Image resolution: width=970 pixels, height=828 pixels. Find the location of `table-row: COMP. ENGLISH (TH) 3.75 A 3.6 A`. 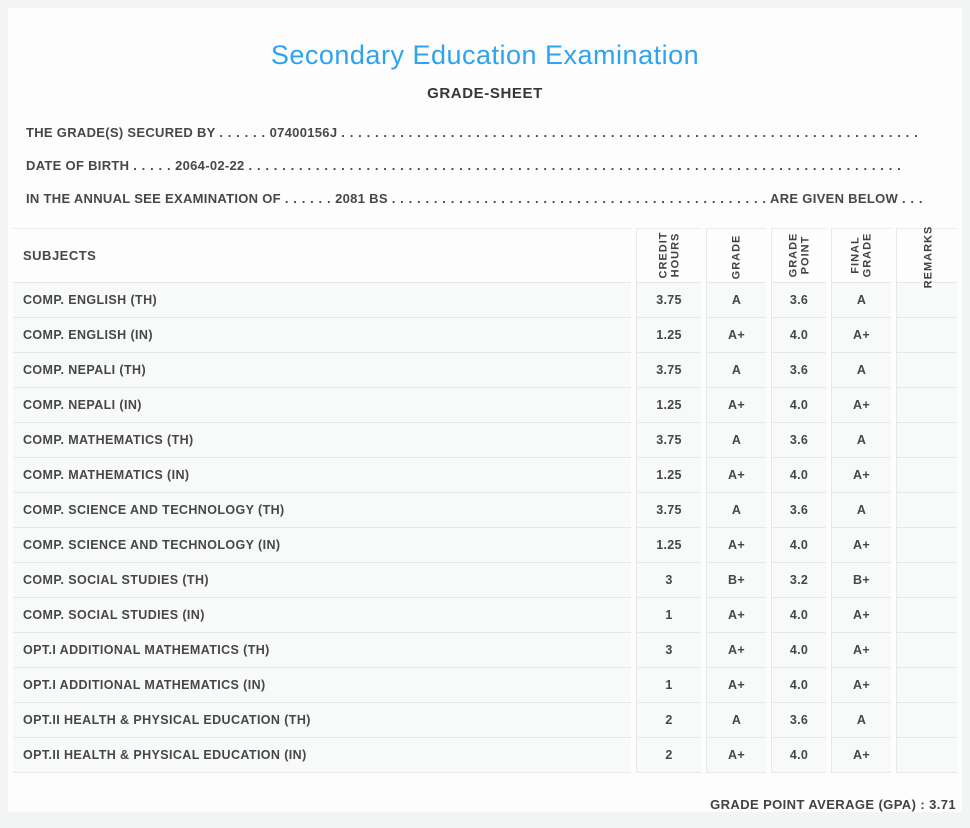

table-row: COMP. ENGLISH (TH) 3.75 A 3.6 A is located at coordinates (485, 300).